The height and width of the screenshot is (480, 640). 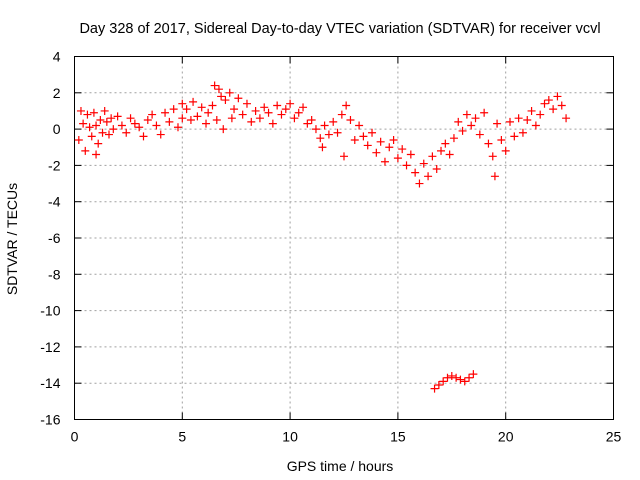 I want to click on x-axis-title: GPS time / hours, so click(x=340, y=466).